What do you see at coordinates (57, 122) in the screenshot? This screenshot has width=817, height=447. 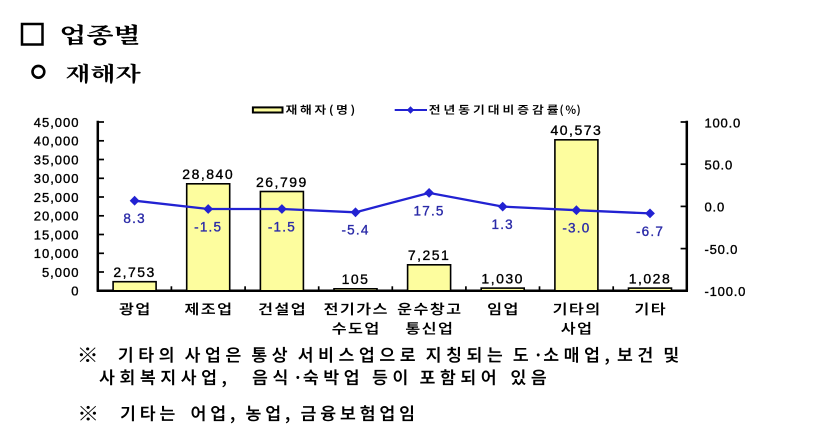 I see `svg-text: 45,000` at bounding box center [57, 122].